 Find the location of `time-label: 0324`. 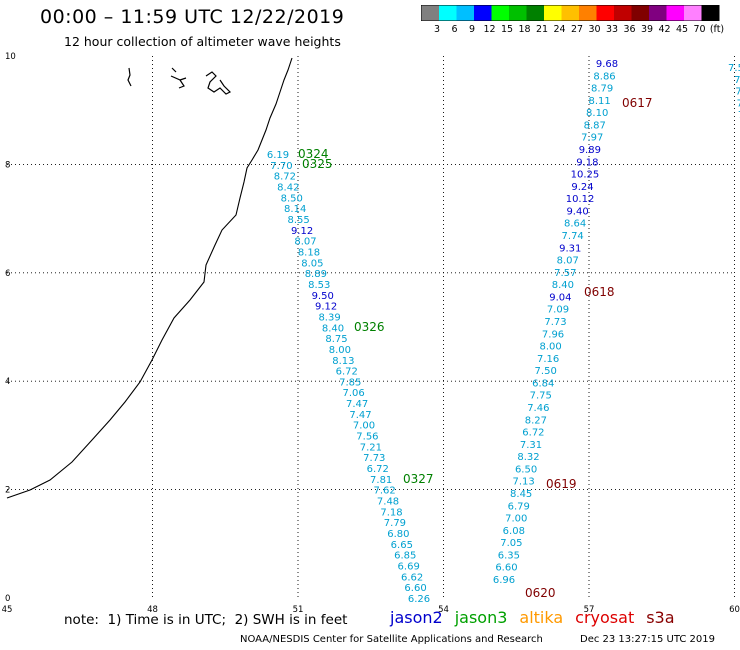

time-label: 0324 is located at coordinates (313, 154).